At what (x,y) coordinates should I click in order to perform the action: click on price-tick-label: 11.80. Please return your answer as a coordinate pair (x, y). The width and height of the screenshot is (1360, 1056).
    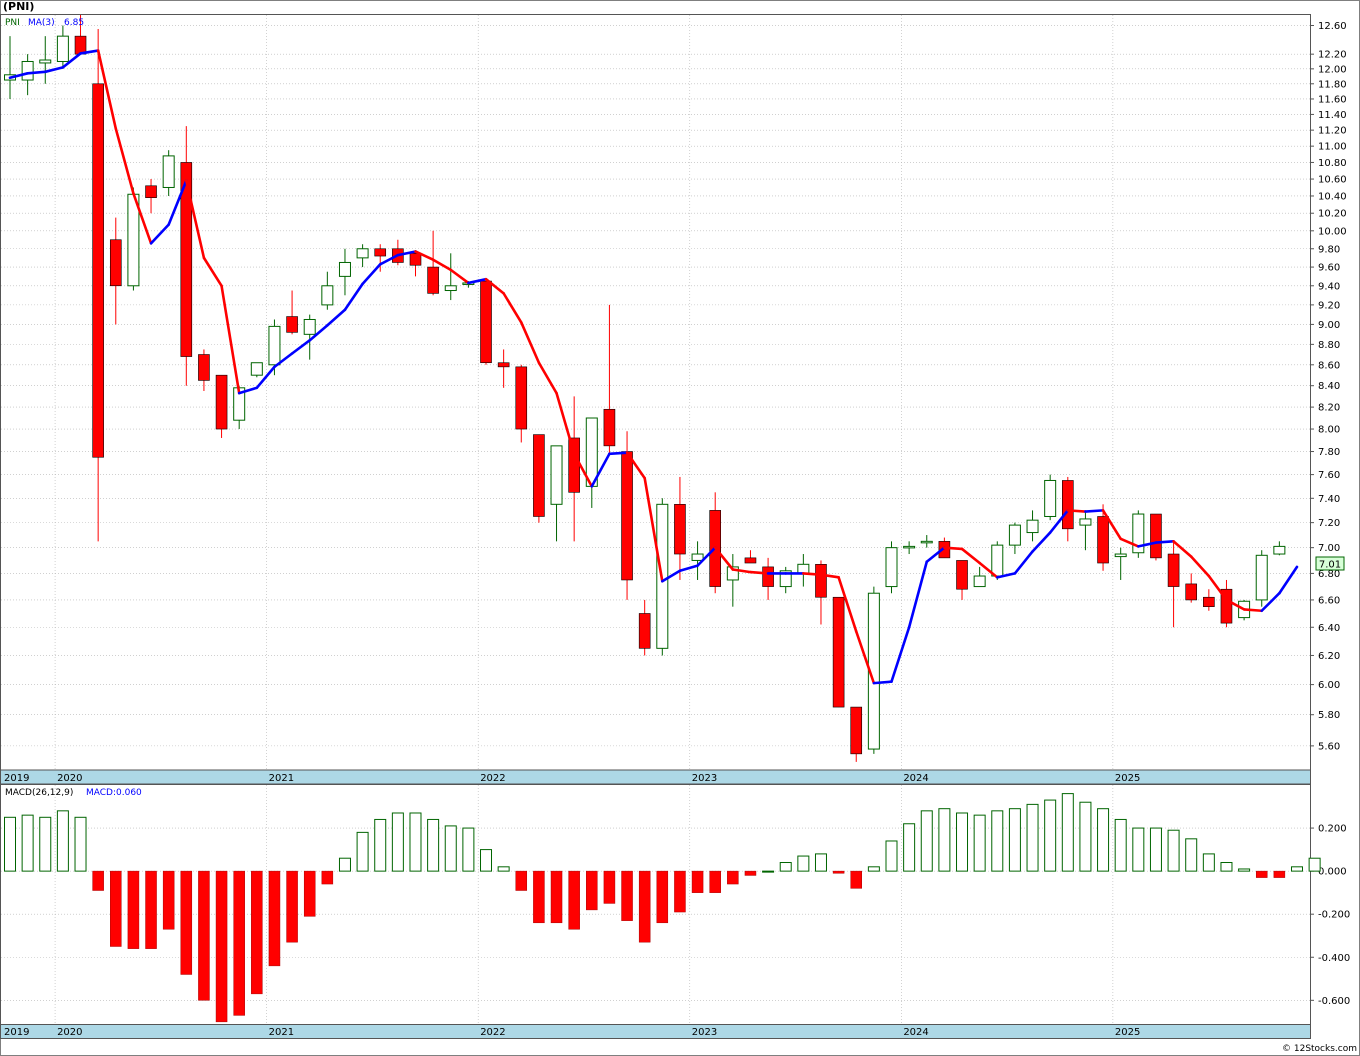
    Looking at the image, I should click on (1332, 84).